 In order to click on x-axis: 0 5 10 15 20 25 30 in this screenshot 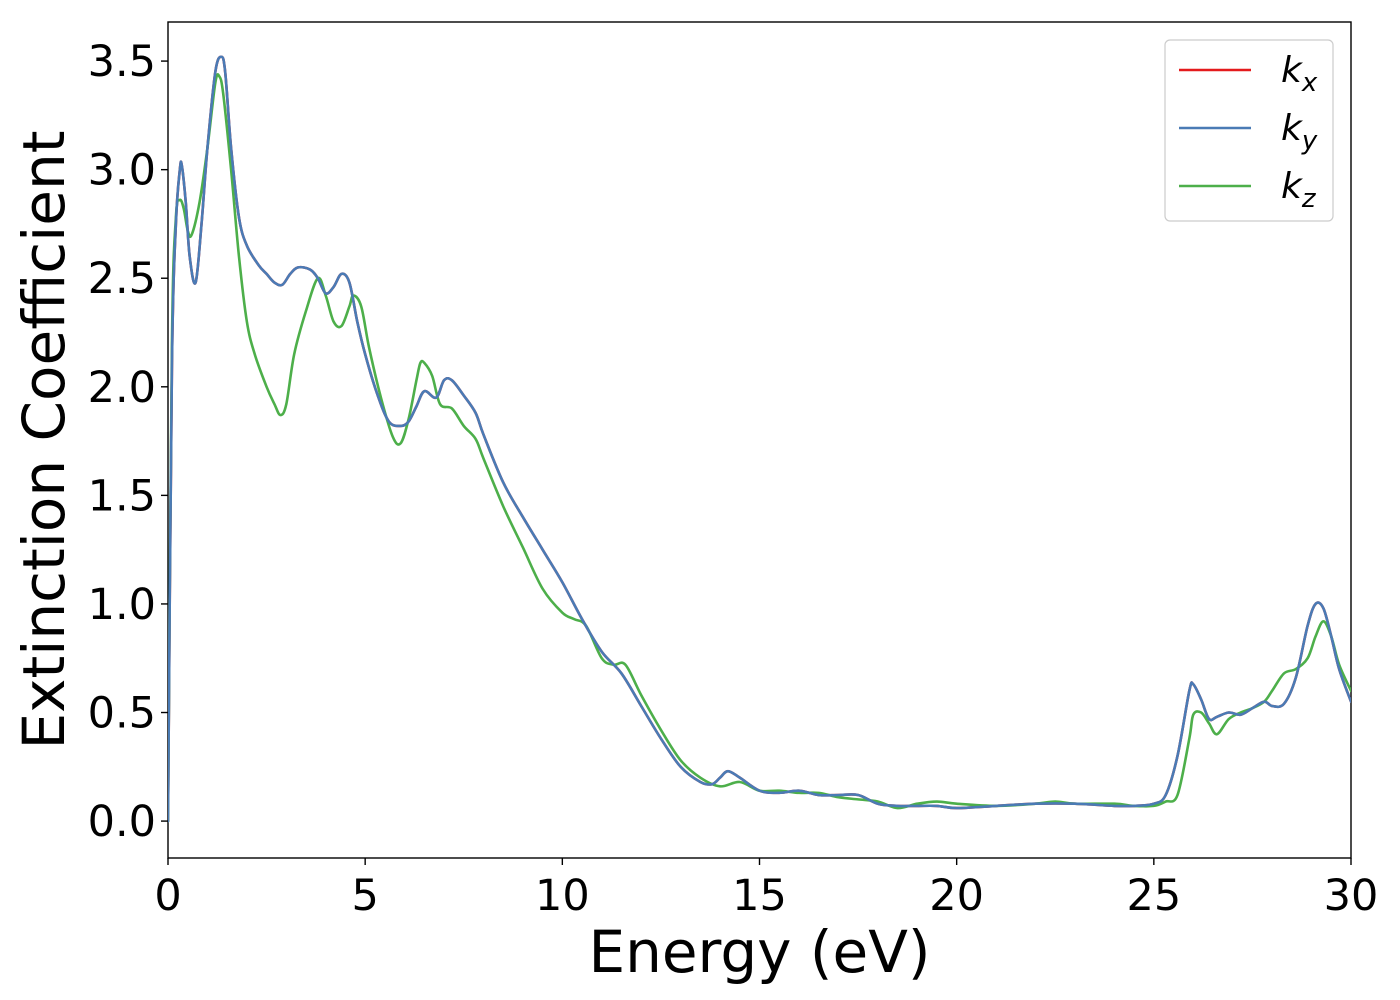, I will do `click(766, 889)`.